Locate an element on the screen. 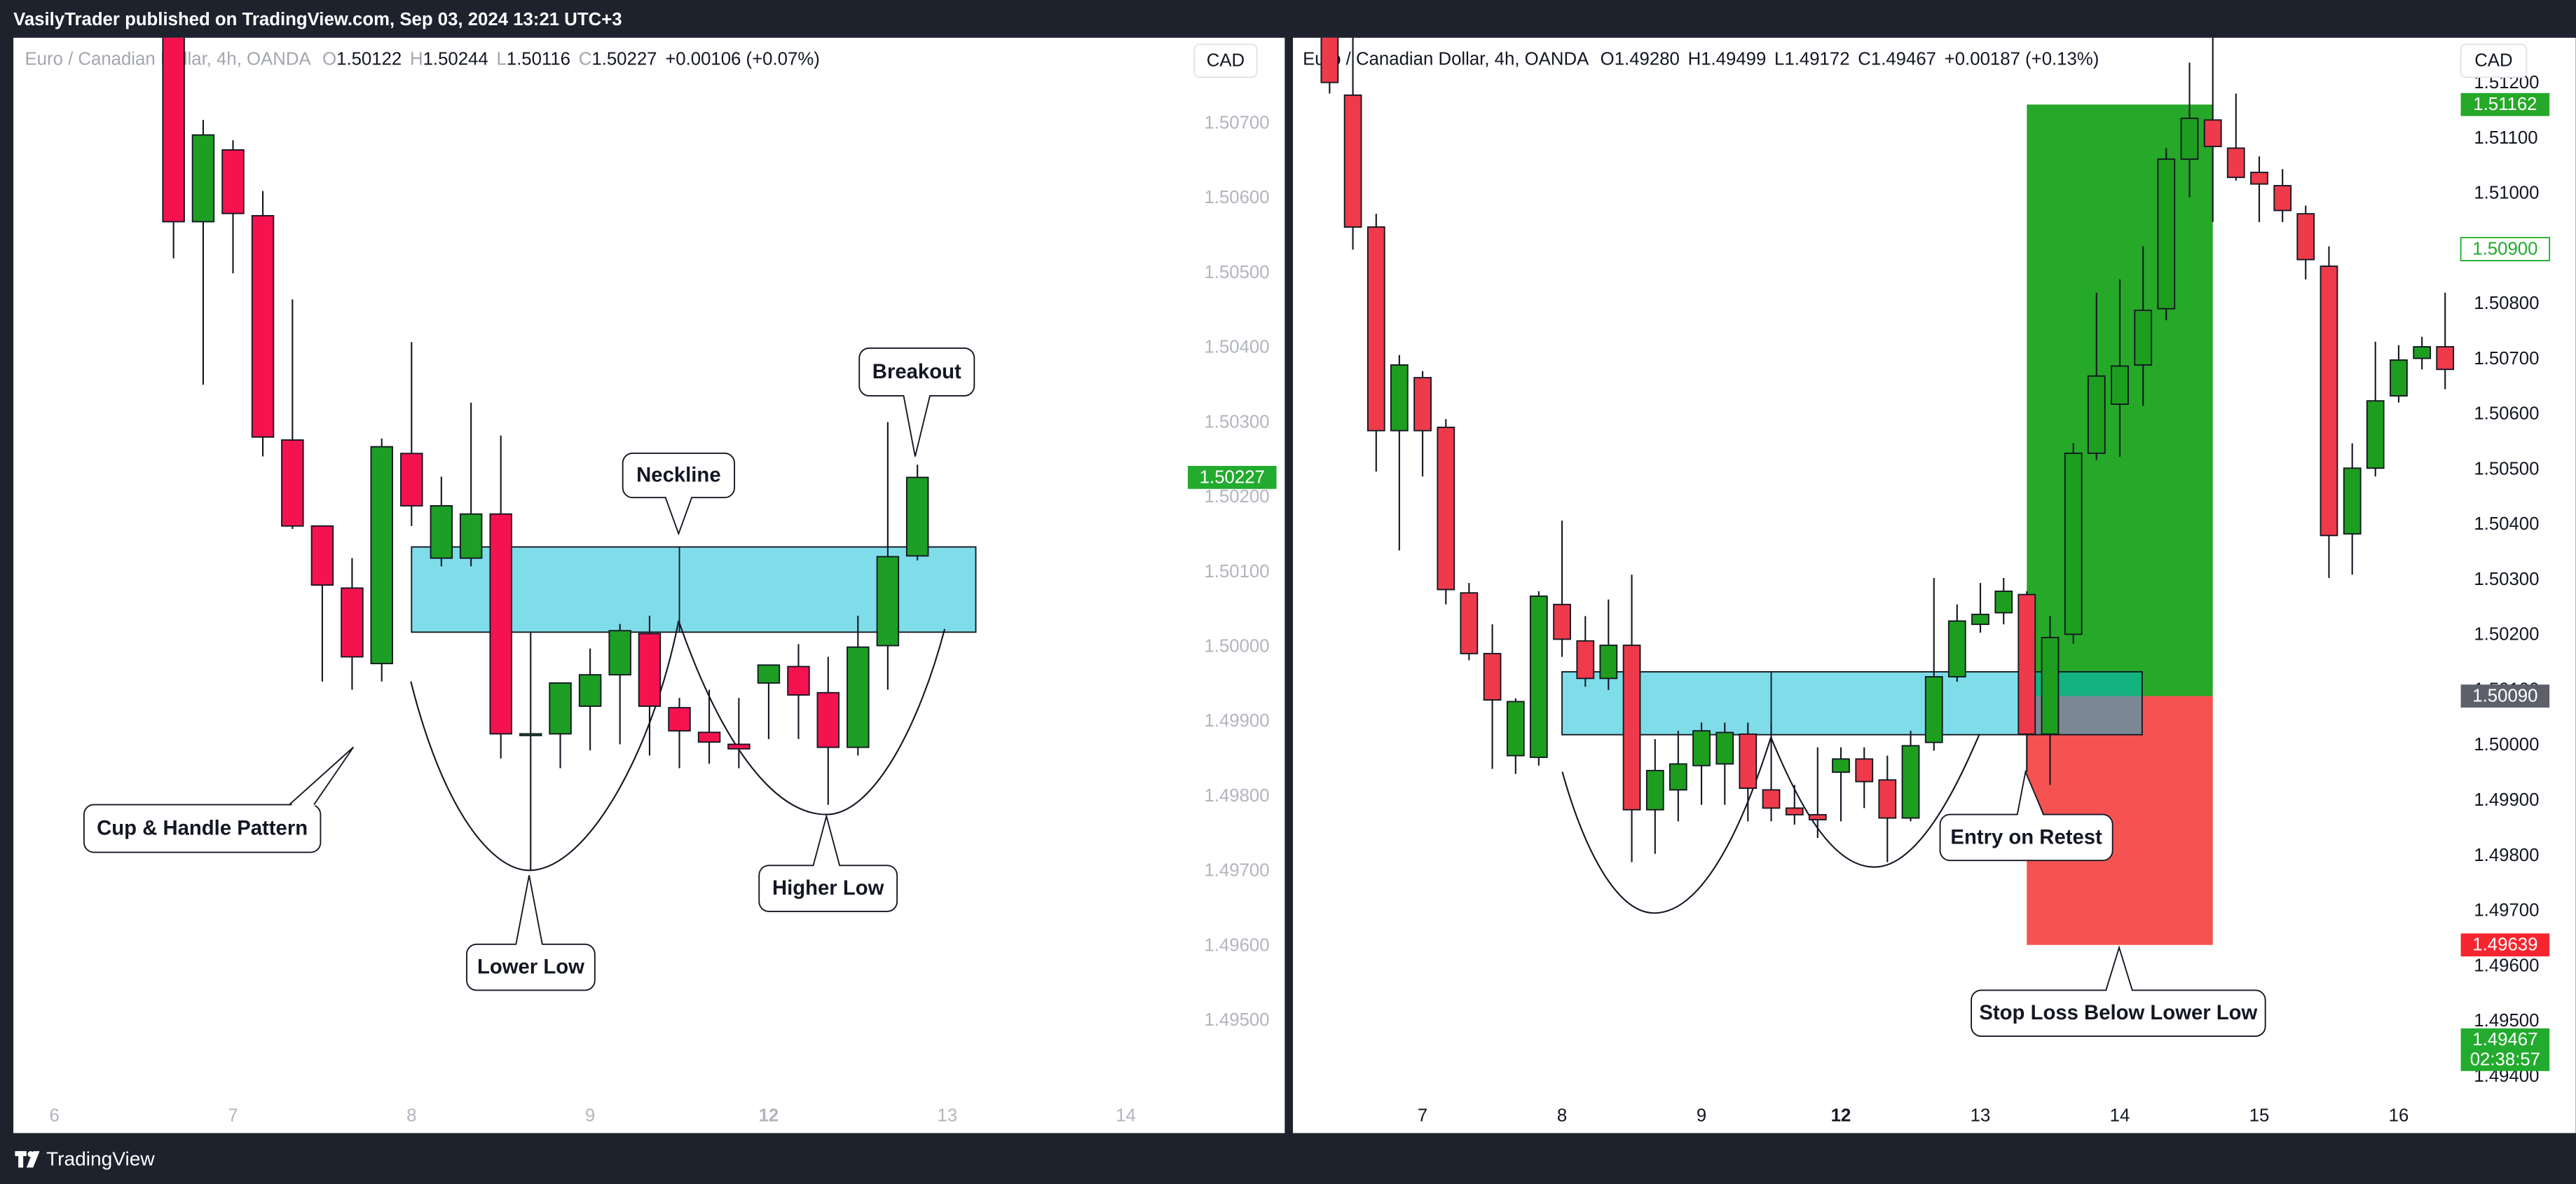 The height and width of the screenshot is (1184, 2576). y-tick-label: 1.49700 is located at coordinates (1237, 871).